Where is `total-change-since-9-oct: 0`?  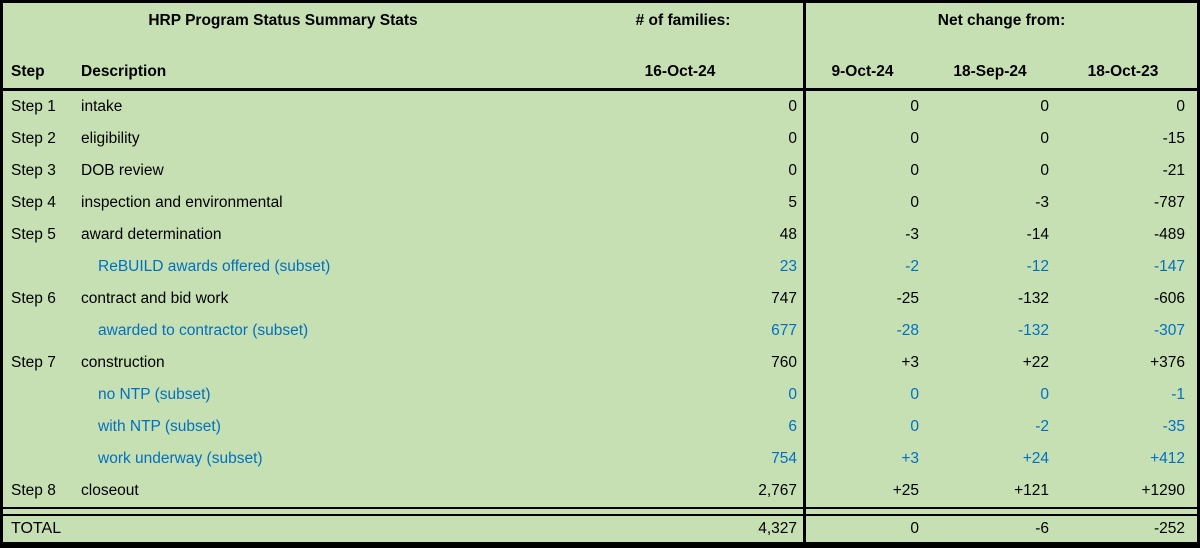
total-change-since-9-oct: 0 is located at coordinates (914, 528).